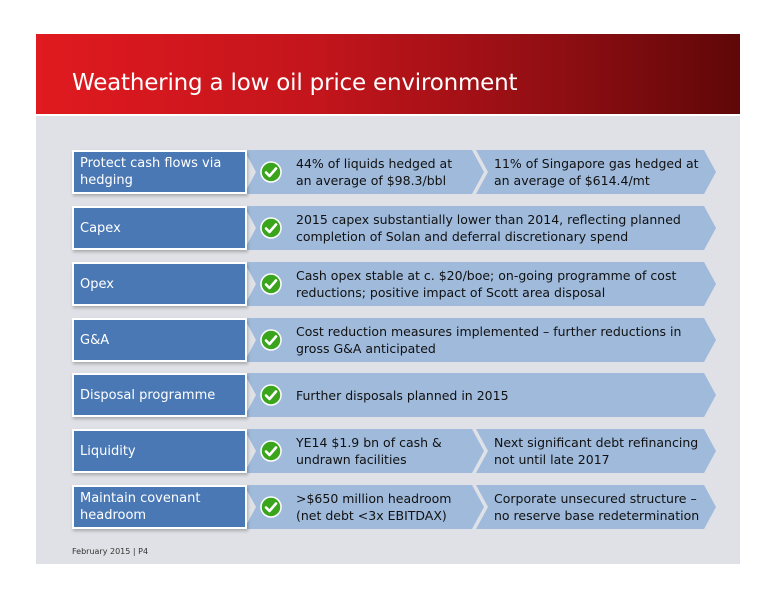  I want to click on slide-header: Weathering a low oil price environment, so click(388, 74).